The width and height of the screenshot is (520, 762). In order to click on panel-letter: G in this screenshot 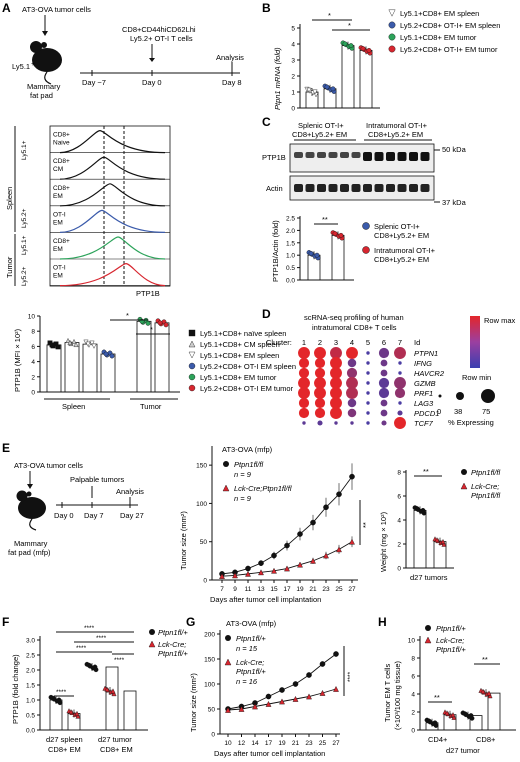, I will do `click(190, 622)`.